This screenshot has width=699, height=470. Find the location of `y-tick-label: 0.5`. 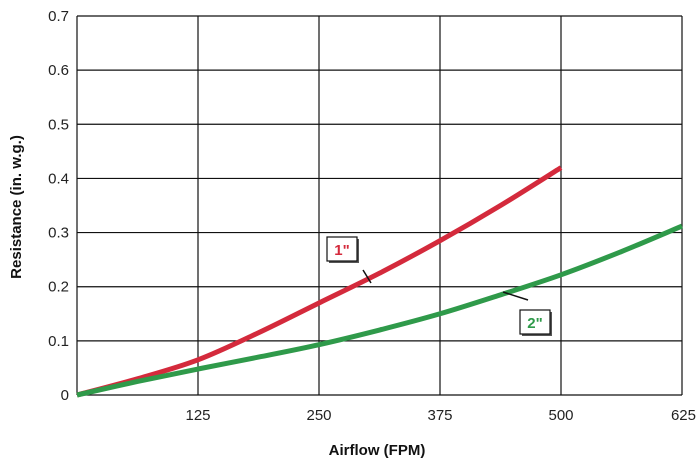

y-tick-label: 0.5 is located at coordinates (58, 124).